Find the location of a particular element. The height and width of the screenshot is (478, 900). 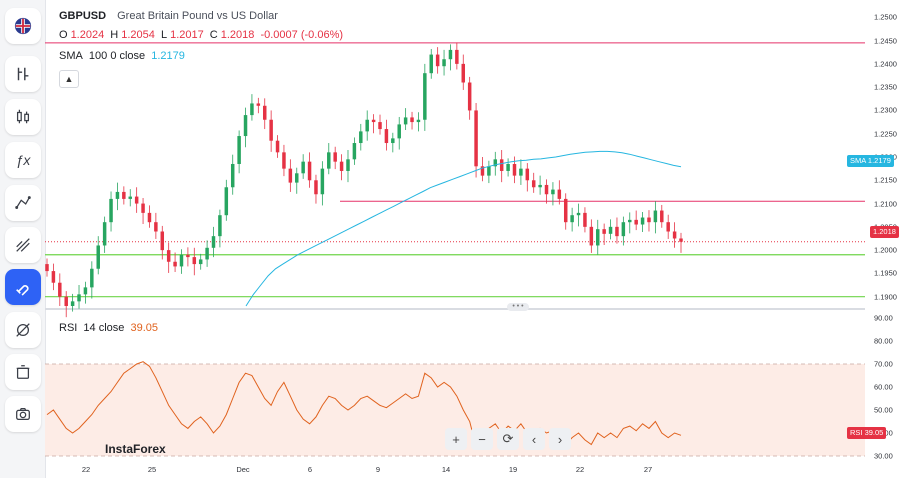

indicators-button: ƒx is located at coordinates (23, 160).